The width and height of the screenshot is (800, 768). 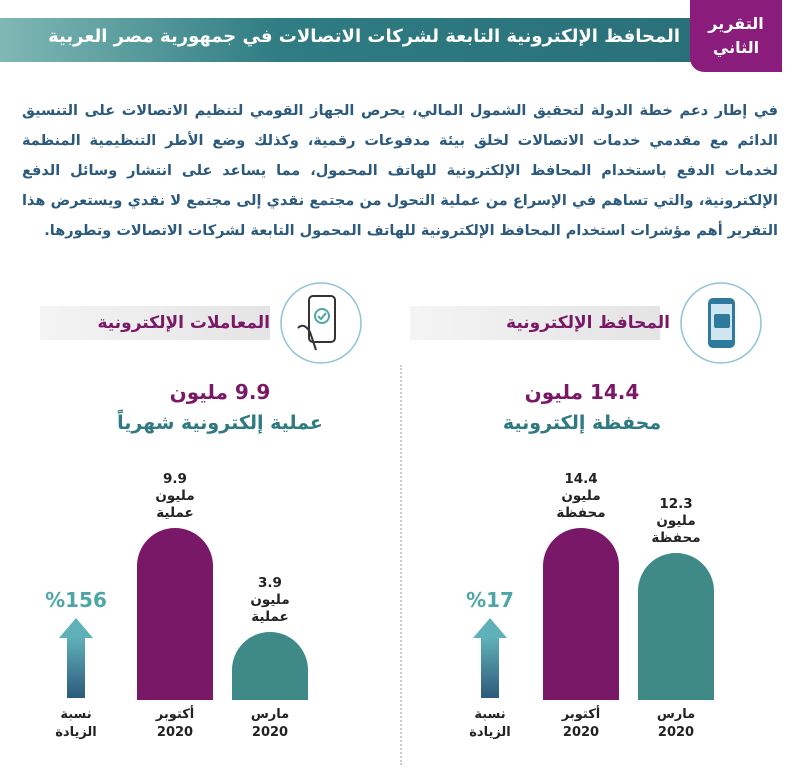 I want to click on wallet-icon, so click(x=721, y=323).